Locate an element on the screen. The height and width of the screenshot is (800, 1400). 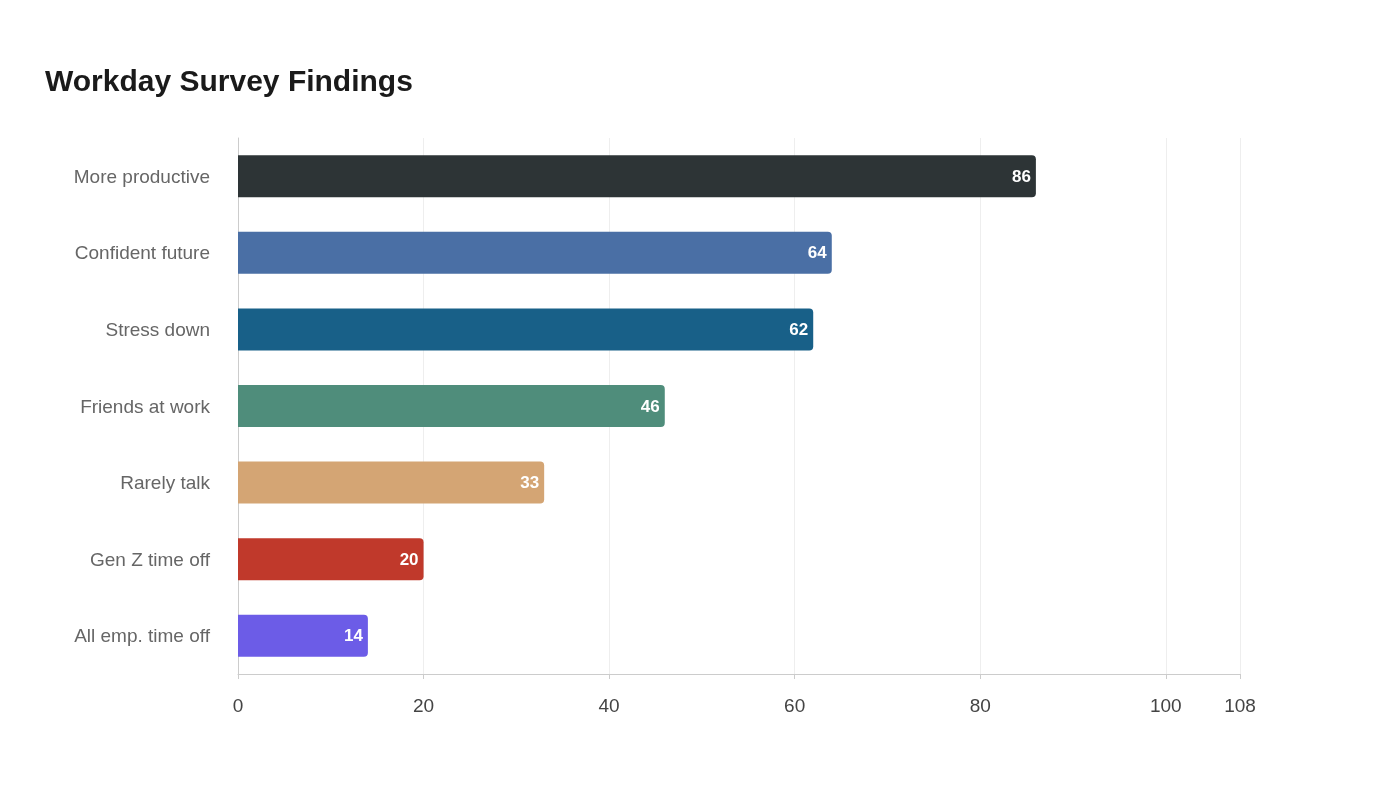
x-tick-label: 40 is located at coordinates (609, 705).